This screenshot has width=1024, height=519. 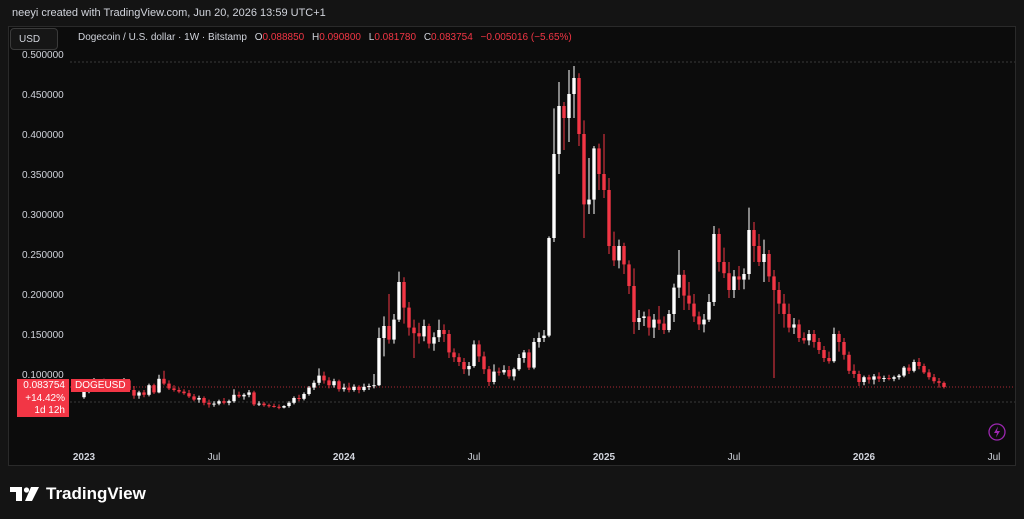 What do you see at coordinates (43, 95) in the screenshot?
I see `y-tick-label: 0.450000` at bounding box center [43, 95].